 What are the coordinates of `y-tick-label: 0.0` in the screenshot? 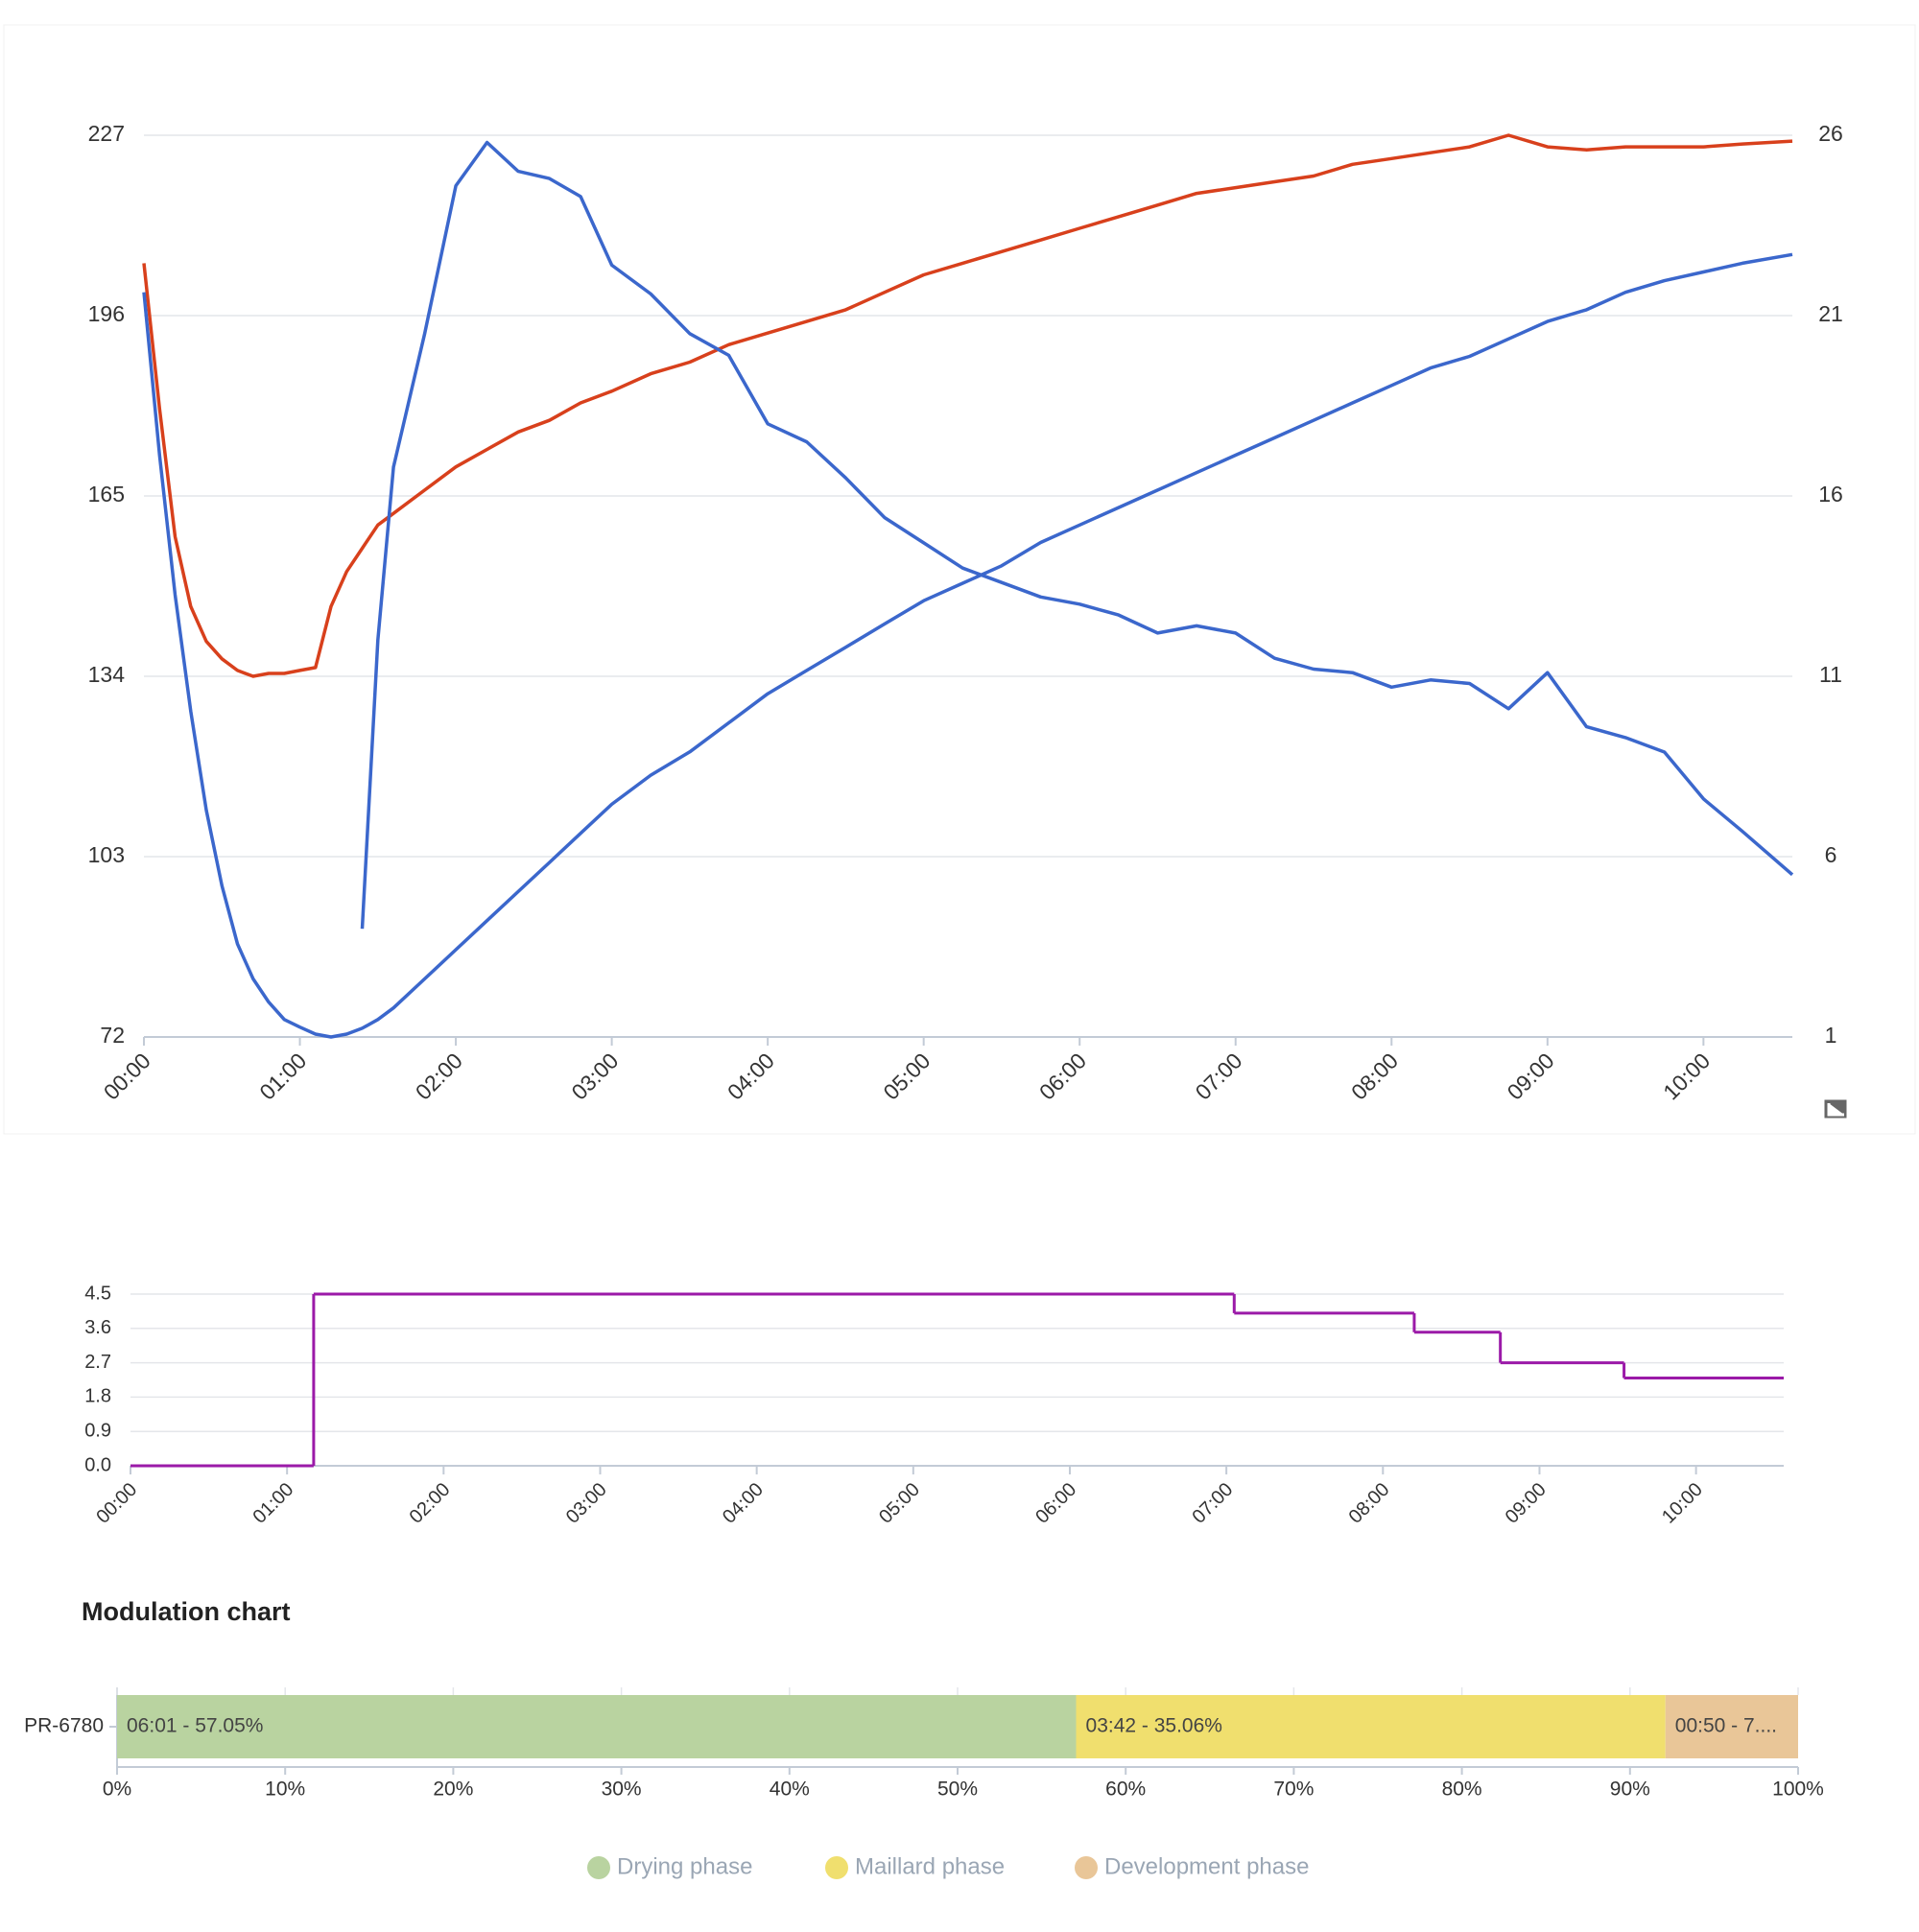 It's located at (98, 1464).